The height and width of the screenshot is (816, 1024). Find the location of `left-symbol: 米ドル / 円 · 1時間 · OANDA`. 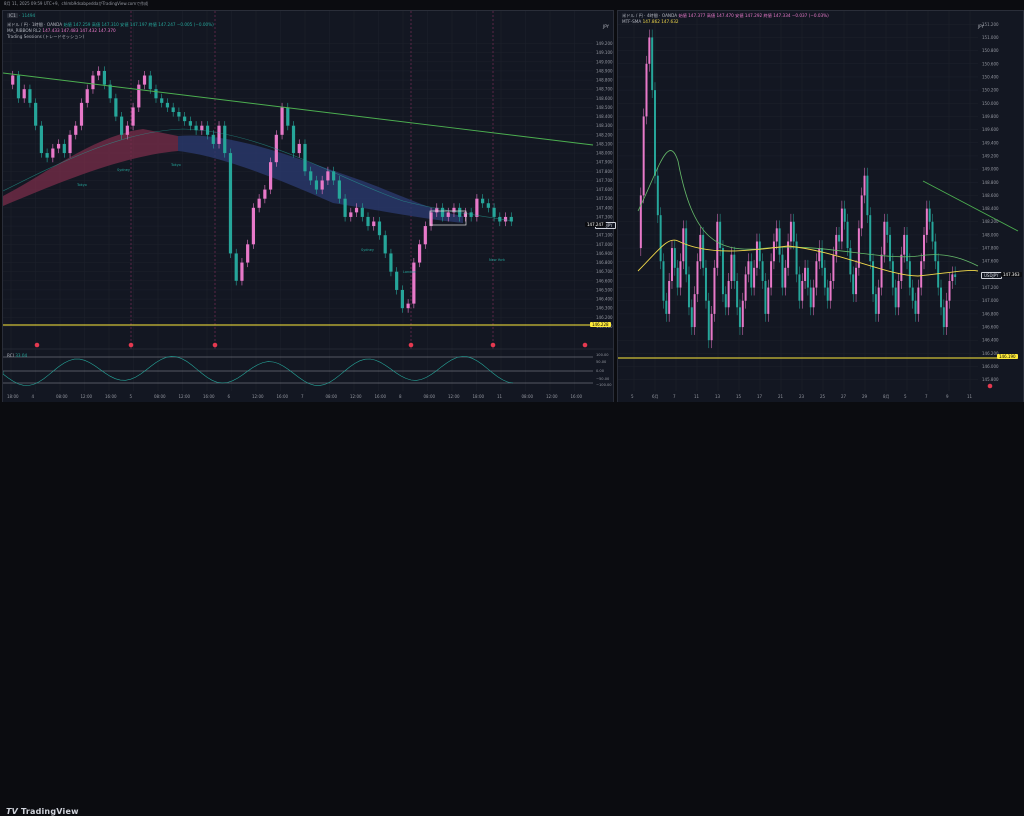

left-symbol: 米ドル / 円 · 1時間 · OANDA is located at coordinates (35, 24).